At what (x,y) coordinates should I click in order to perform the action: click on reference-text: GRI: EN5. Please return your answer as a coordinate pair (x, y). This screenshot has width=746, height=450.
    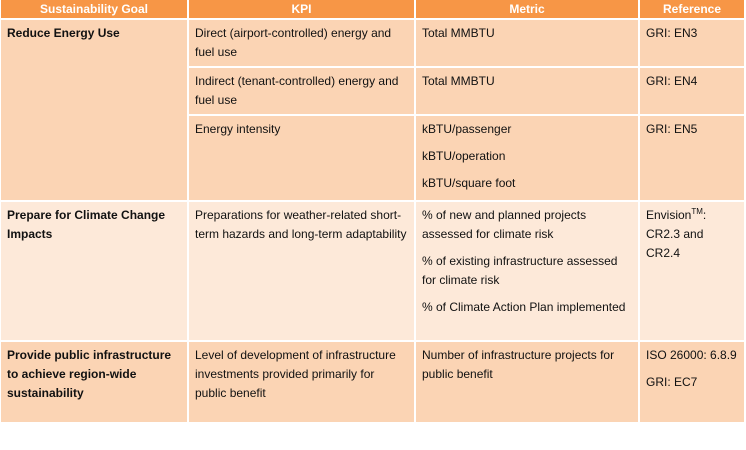
    Looking at the image, I should click on (672, 129).